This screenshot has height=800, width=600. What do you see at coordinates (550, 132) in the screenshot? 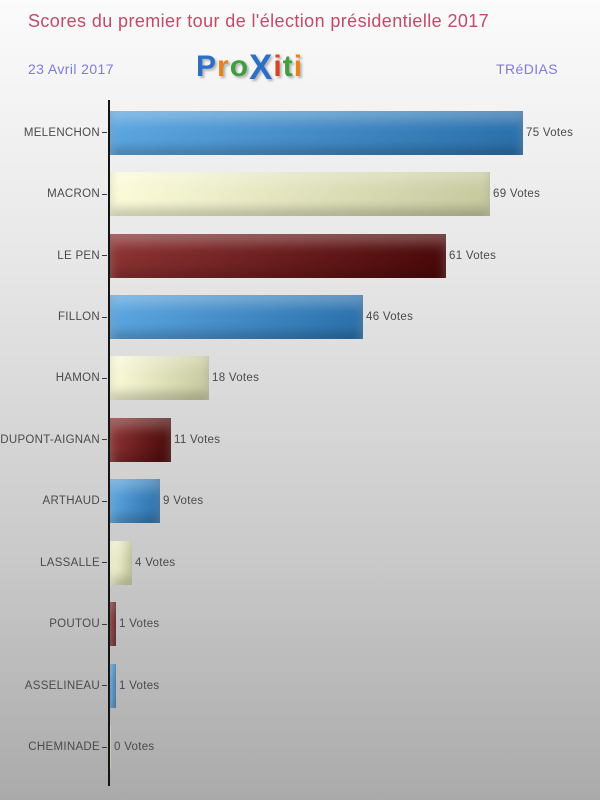
I see `value-label: 75 Votes` at bounding box center [550, 132].